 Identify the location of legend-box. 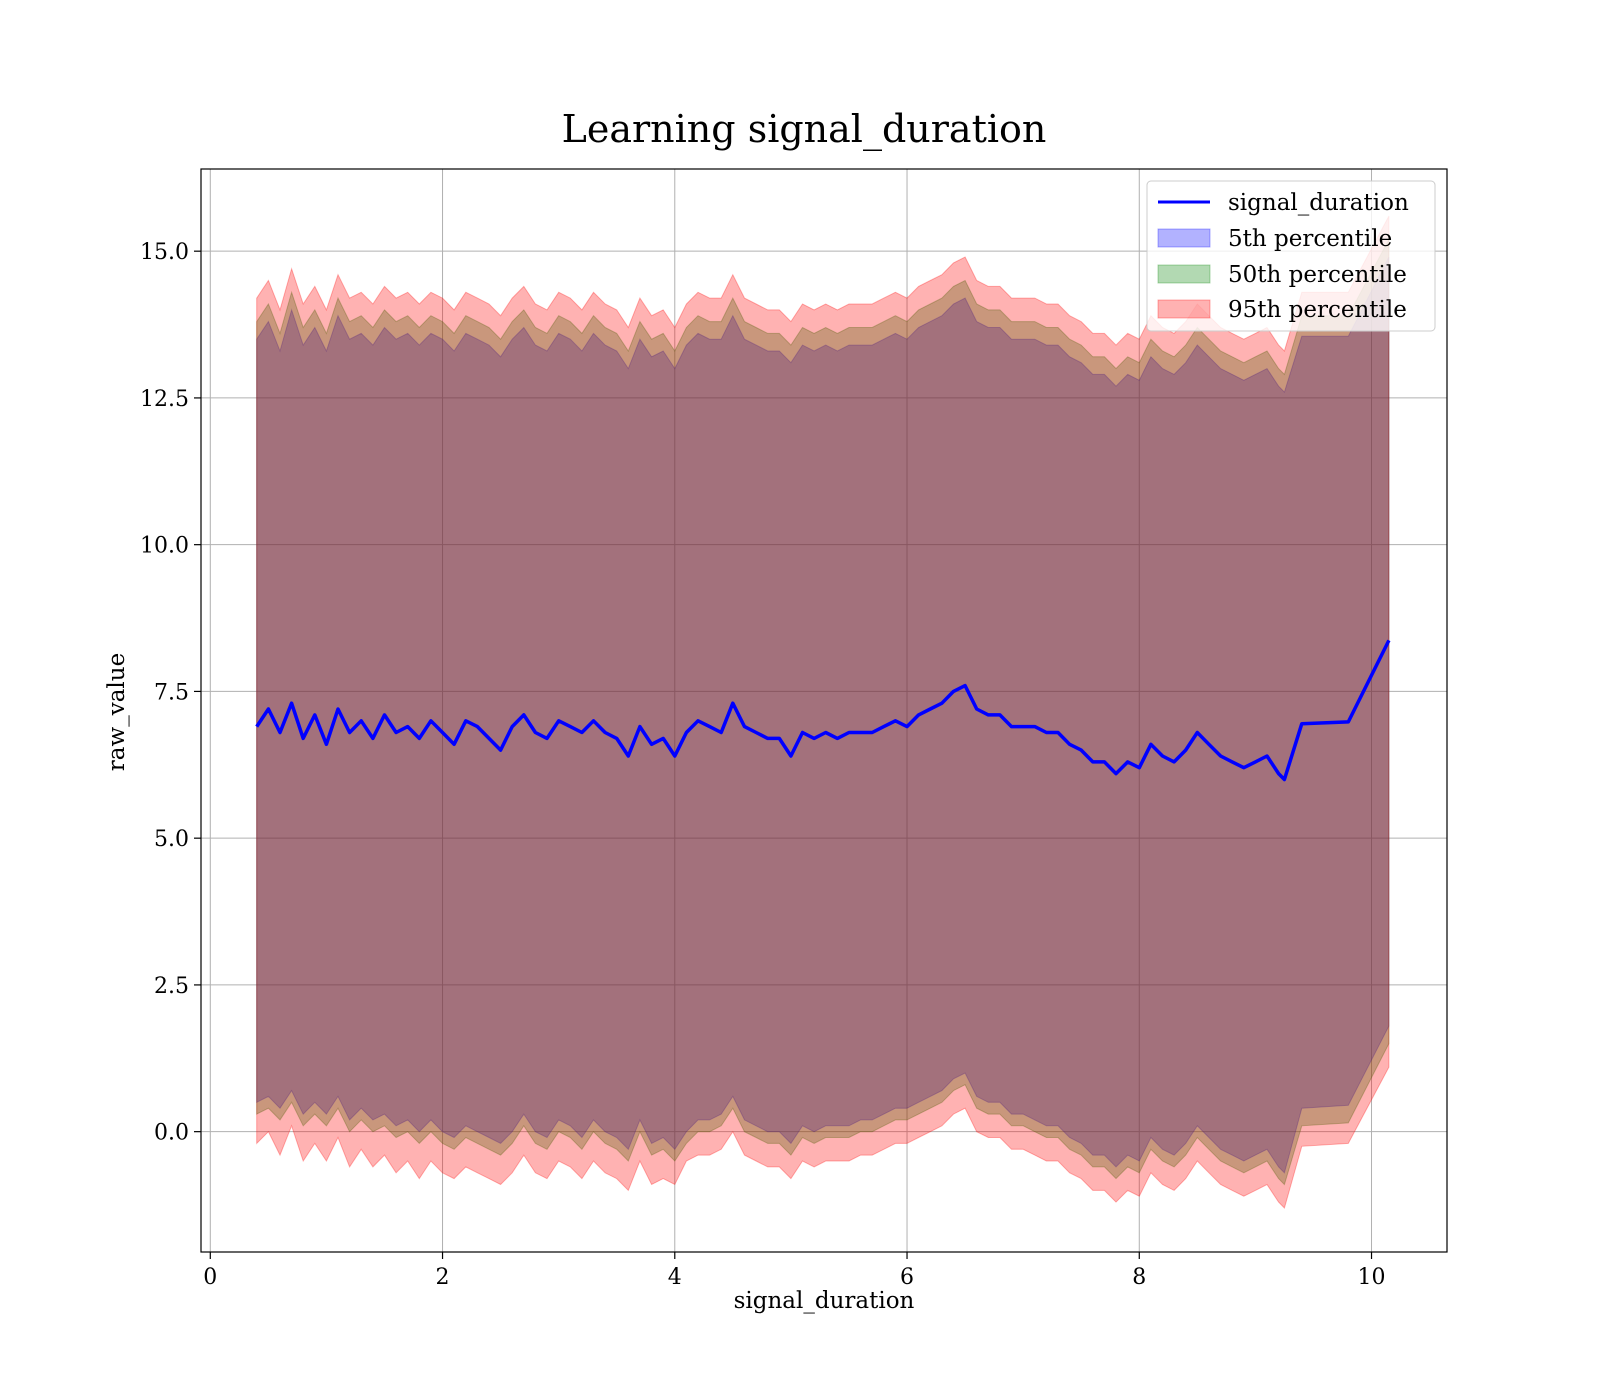
(1291, 256).